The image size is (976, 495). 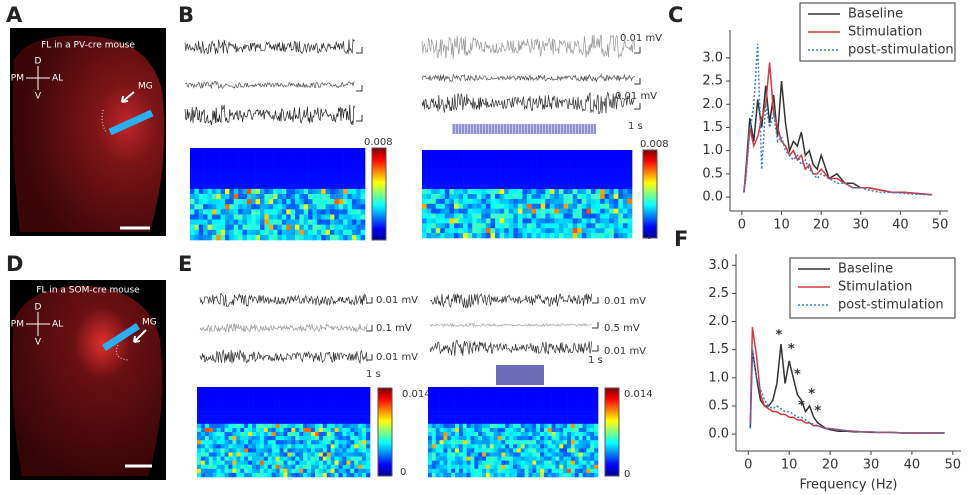 I want to click on y-tick-label: 1.5, so click(x=718, y=349).